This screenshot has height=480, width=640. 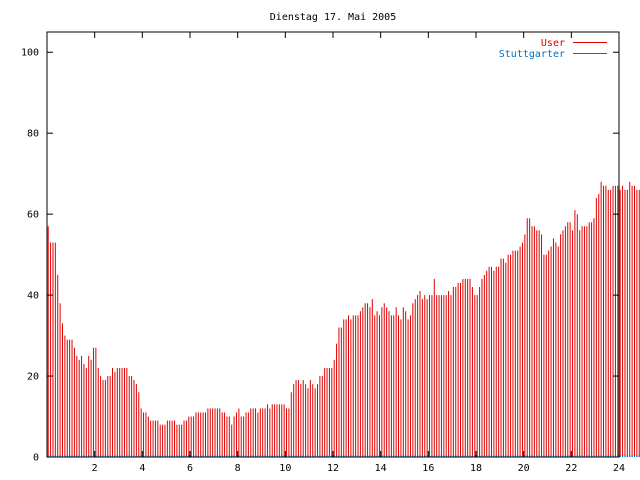 What do you see at coordinates (36, 458) in the screenshot?
I see `y-tick-label-0: 0` at bounding box center [36, 458].